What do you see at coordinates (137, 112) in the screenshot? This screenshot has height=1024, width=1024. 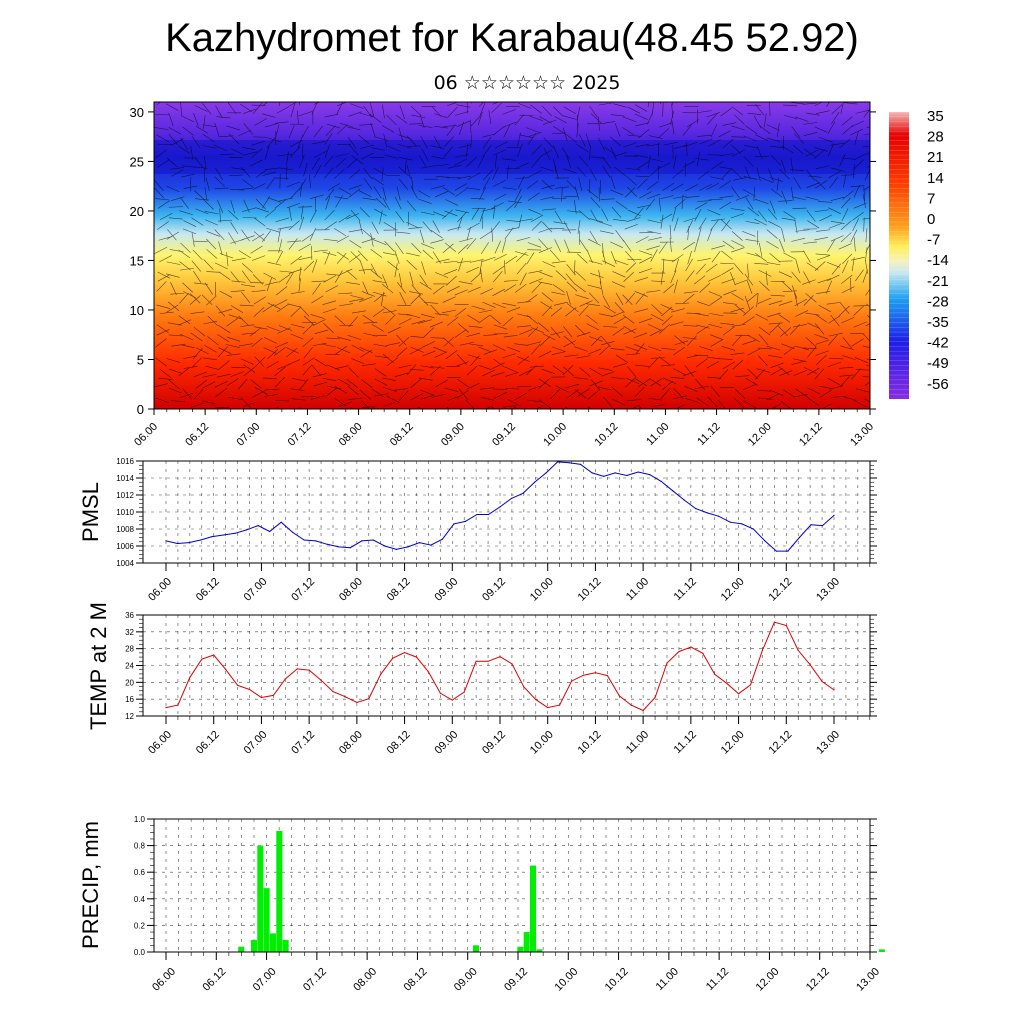 I see `y-tick-label: 30` at bounding box center [137, 112].